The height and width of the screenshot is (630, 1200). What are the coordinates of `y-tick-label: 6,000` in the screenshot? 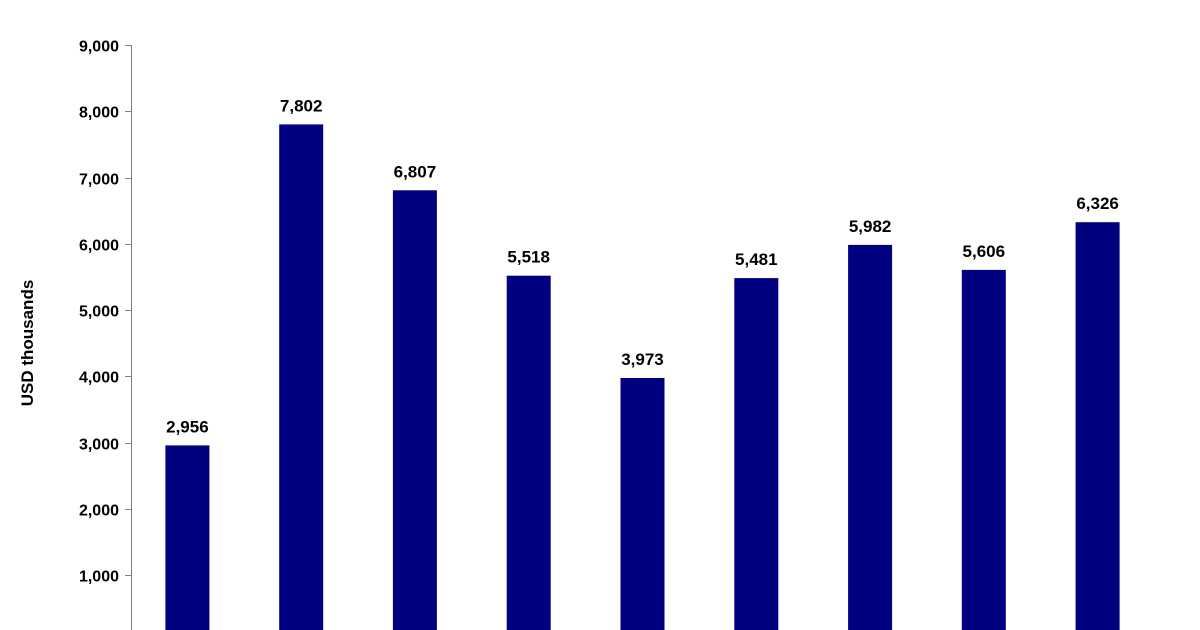 It's located at (99, 246).